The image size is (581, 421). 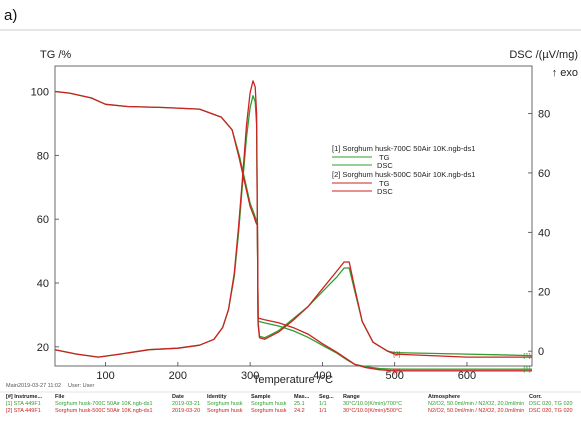 What do you see at coordinates (385, 191) in the screenshot?
I see `legend-entry-2-dsc: DSC` at bounding box center [385, 191].